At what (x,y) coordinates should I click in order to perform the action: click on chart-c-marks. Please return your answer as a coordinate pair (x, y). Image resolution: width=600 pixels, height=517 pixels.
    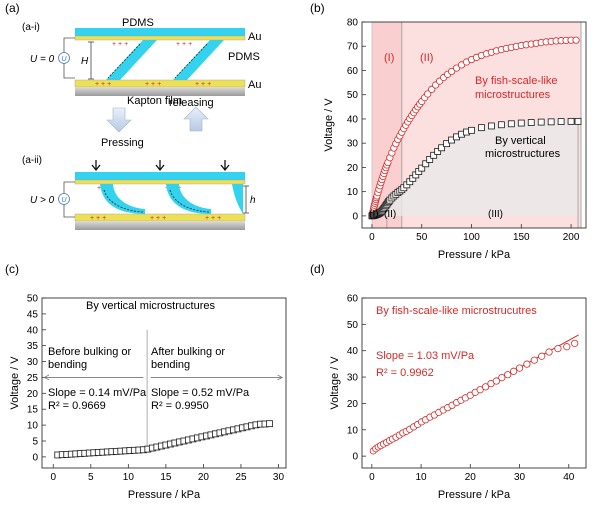
    Looking at the image, I should click on (163, 394).